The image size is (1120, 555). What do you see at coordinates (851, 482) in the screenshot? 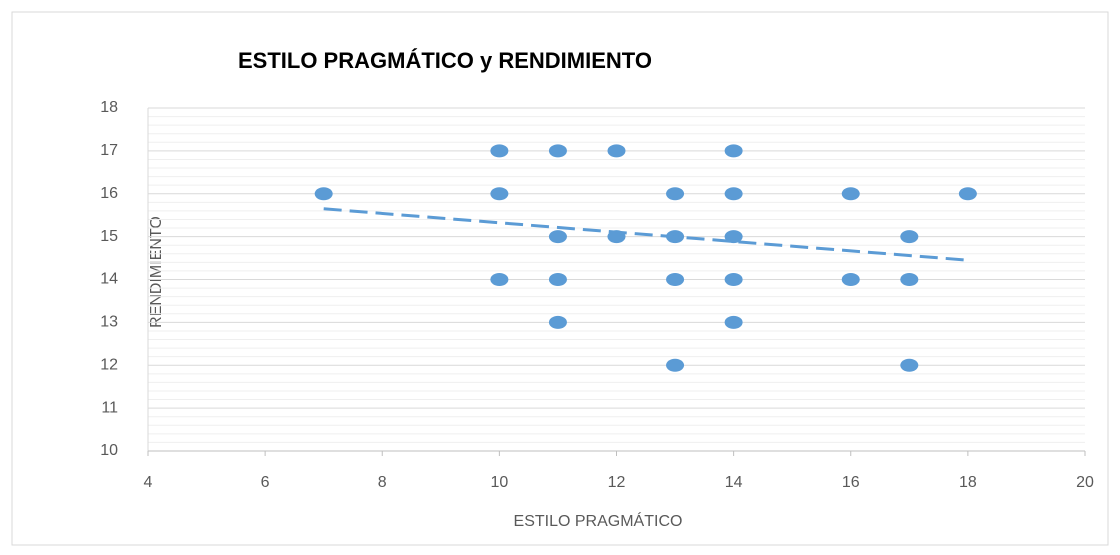
I see `x-tick-label: 16` at bounding box center [851, 482].